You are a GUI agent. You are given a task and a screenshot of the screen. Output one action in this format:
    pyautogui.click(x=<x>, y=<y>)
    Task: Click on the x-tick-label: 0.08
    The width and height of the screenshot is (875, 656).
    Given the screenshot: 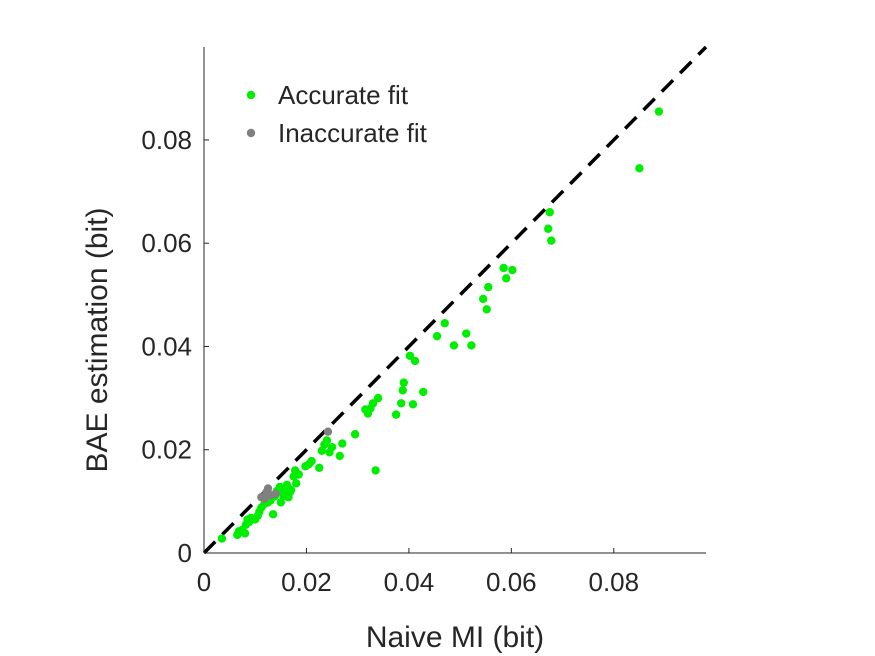 What is the action you would take?
    pyautogui.click(x=613, y=582)
    